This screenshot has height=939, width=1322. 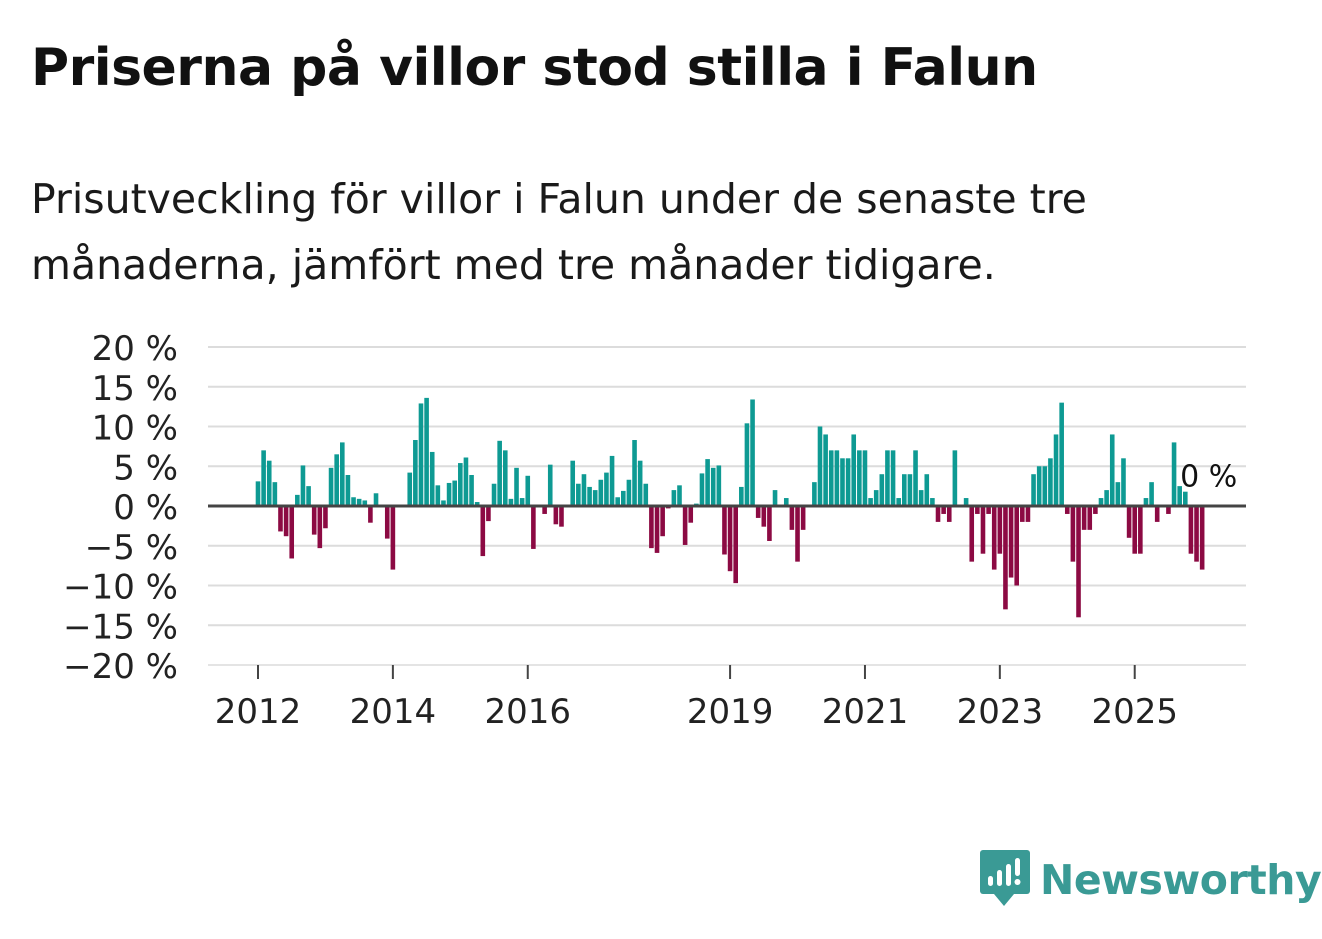 What do you see at coordinates (1208, 476) in the screenshot?
I see `last-value-label: 0 %` at bounding box center [1208, 476].